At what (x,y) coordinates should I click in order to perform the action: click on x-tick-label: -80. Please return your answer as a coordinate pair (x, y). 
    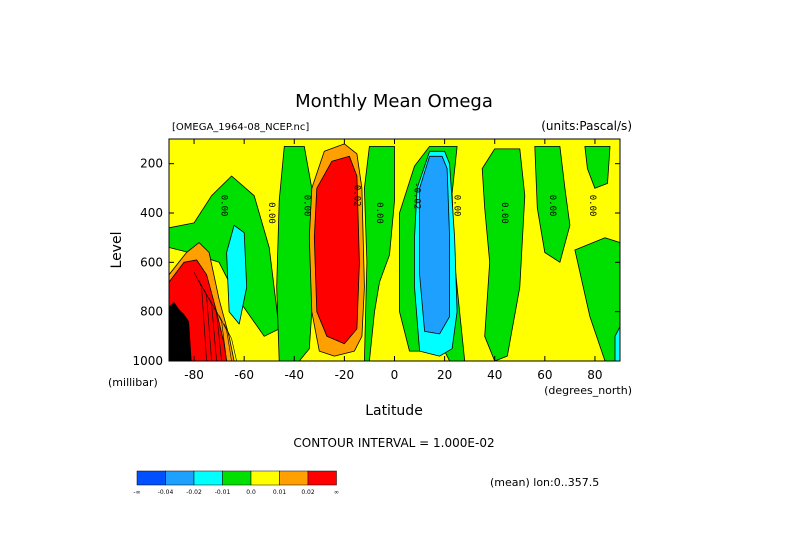
    Looking at the image, I should click on (194, 375).